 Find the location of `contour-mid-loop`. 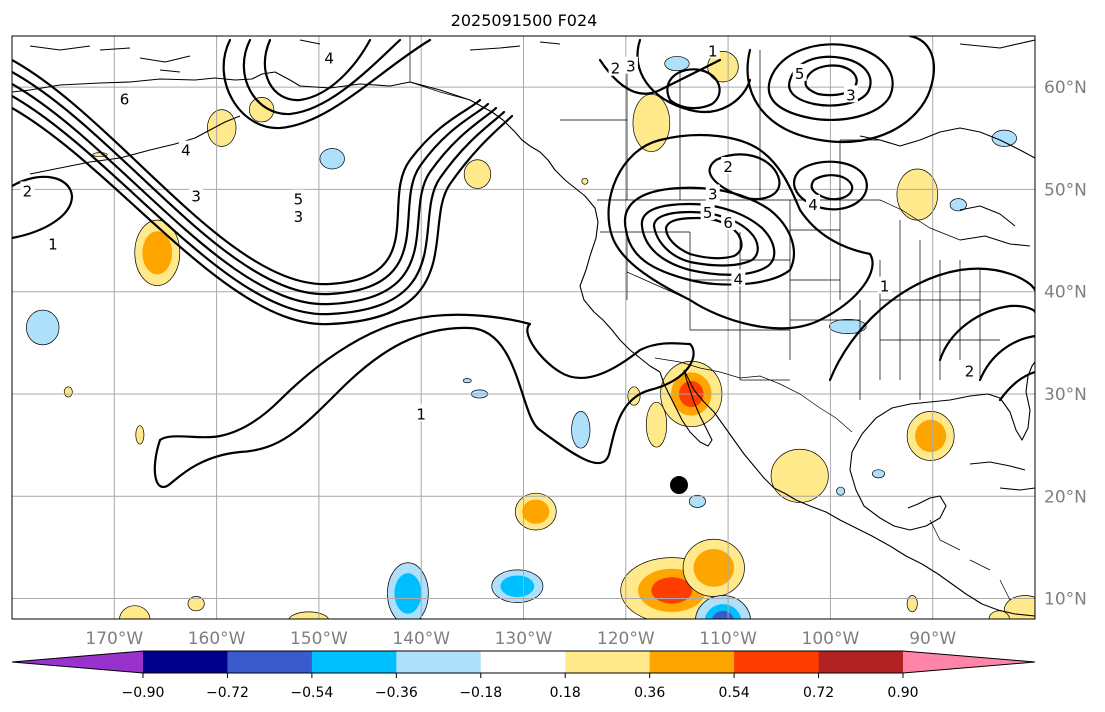

contour-mid-loop is located at coordinates (744, 177).